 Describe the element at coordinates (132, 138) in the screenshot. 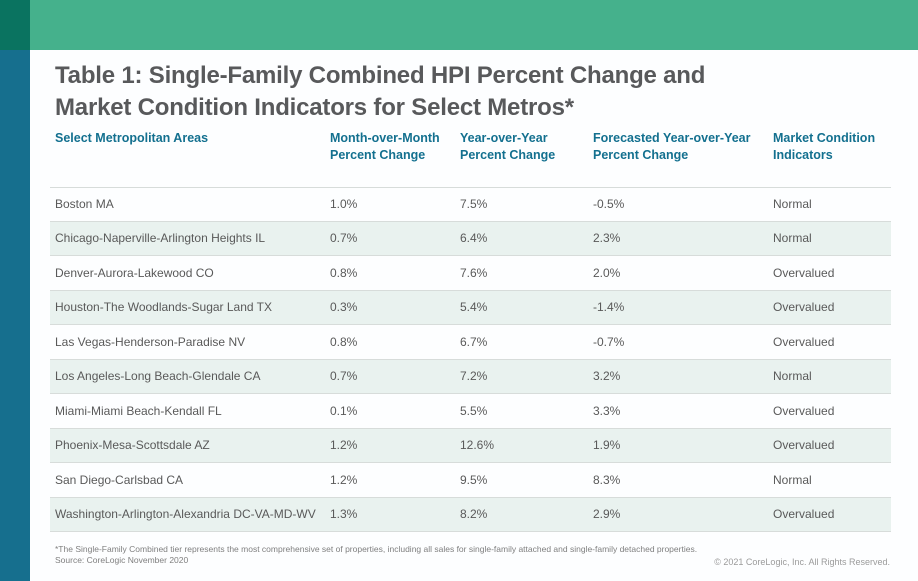

I see `column-header-metros: Select Metropolitan Areas` at that location.